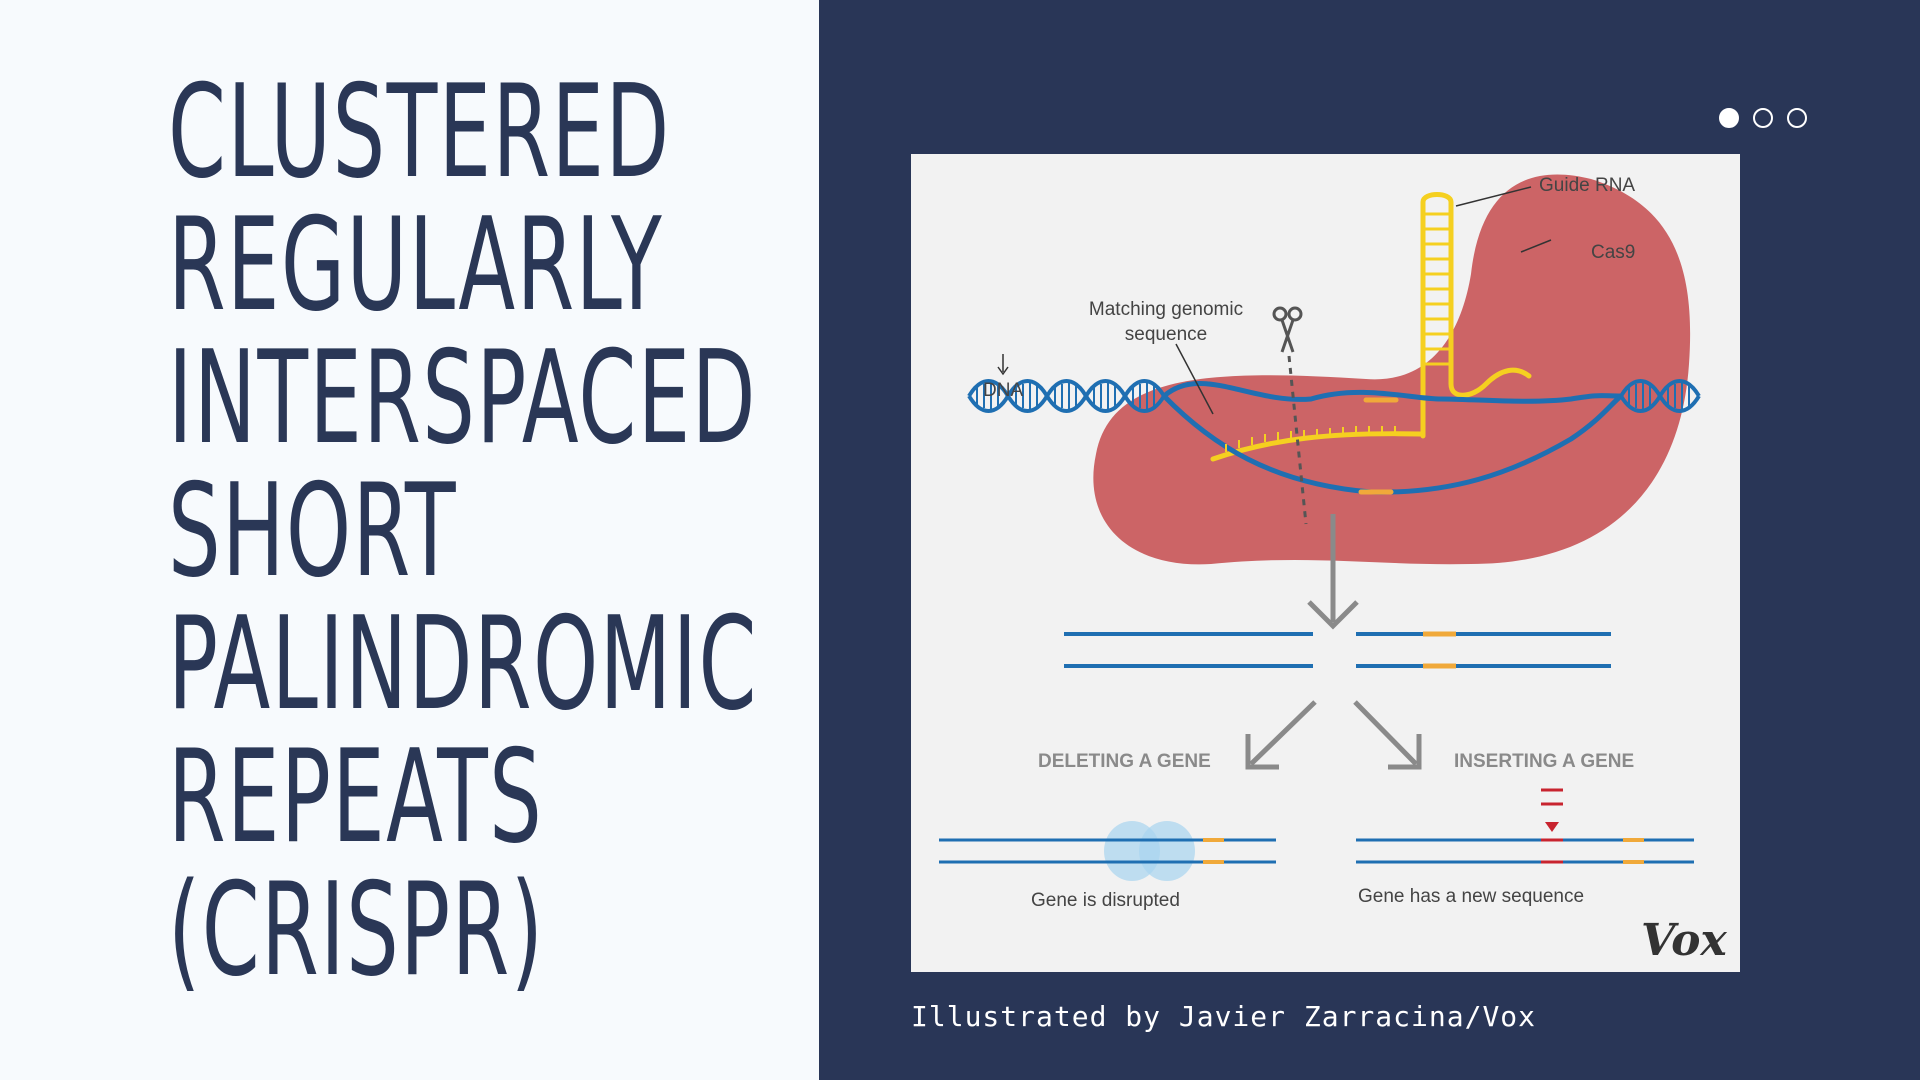 Image resolution: width=1920 pixels, height=1080 pixels. I want to click on branch-arrows, so click(1333, 735).